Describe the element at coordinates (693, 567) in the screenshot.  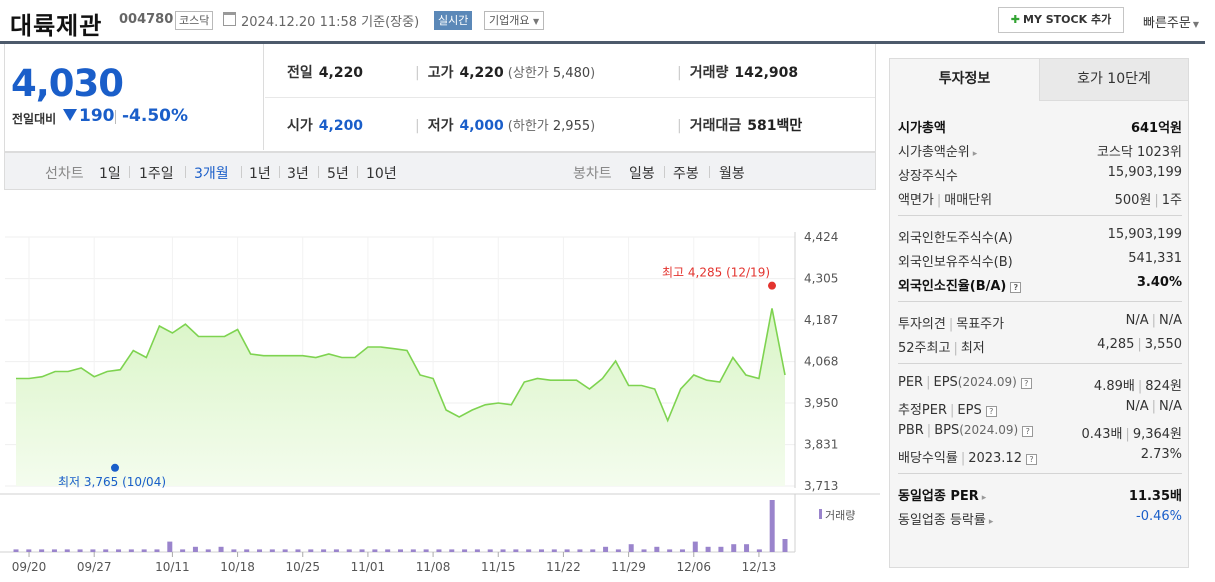
I see `x-tick-label: 12/06` at that location.